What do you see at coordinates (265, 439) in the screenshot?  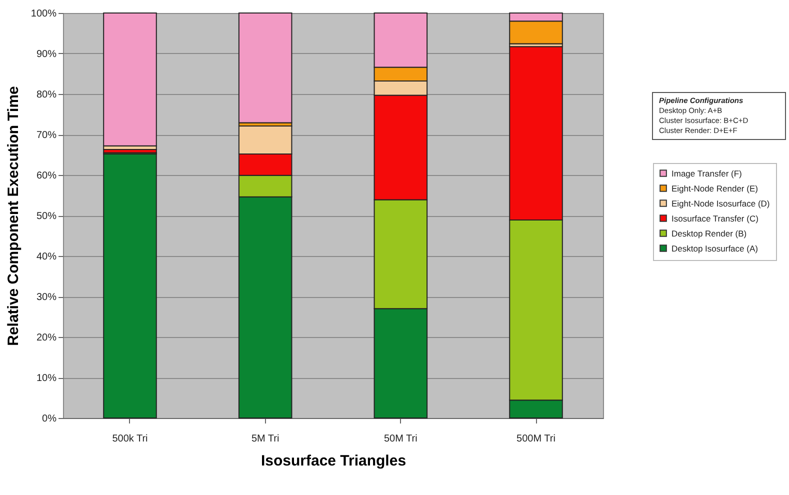 I see `x-tick-label: 5M Tri` at bounding box center [265, 439].